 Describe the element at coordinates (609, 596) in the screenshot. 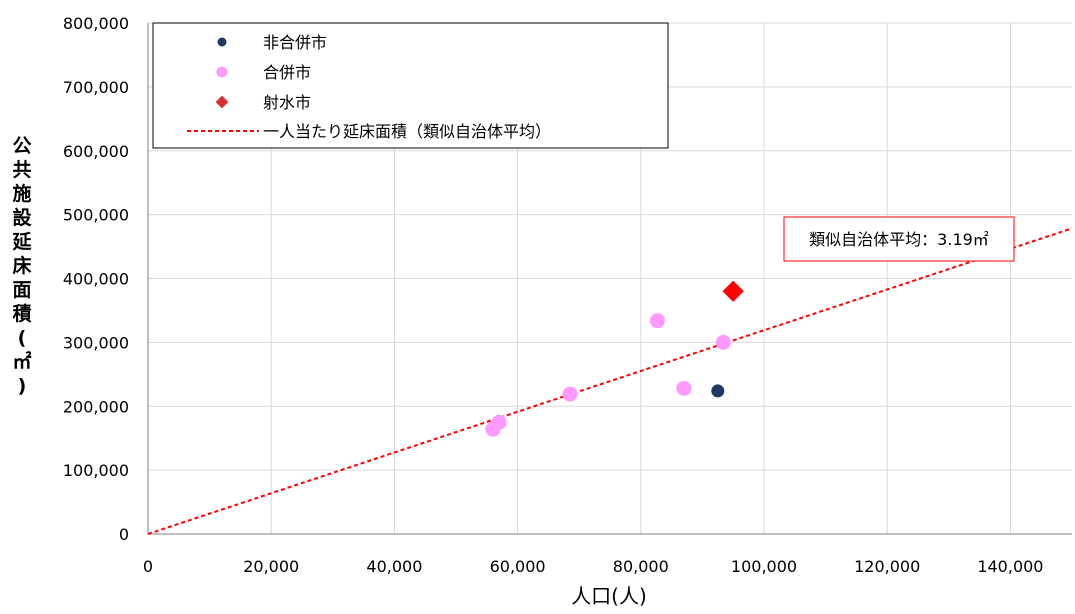

I see `x-axis-title: 人口(人)` at that location.